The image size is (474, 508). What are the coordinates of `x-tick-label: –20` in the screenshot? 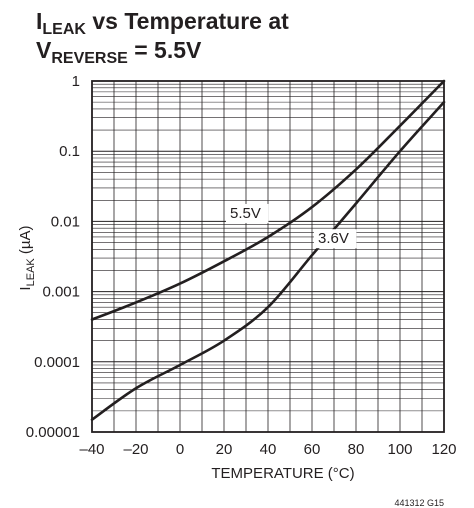 It's located at (135, 449).